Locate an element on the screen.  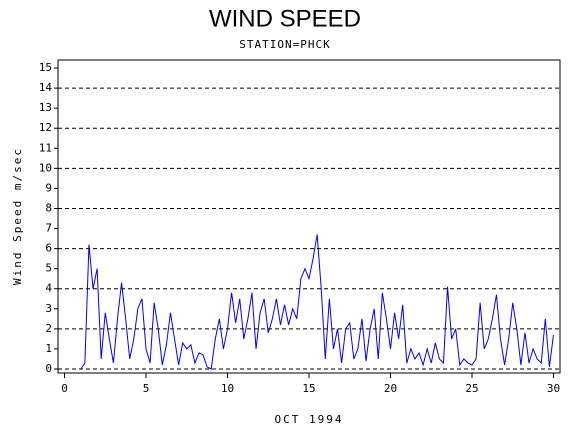
y-tick-label: 13 is located at coordinates (45, 107).